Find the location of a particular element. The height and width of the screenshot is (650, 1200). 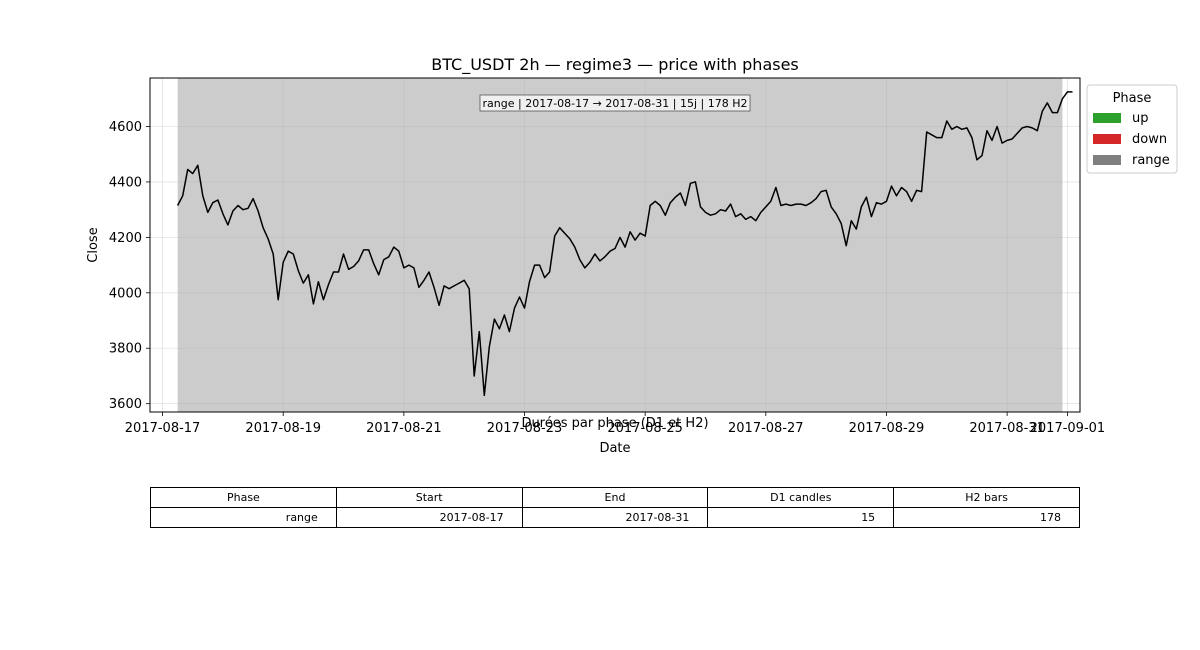

y-tick-label: 4000 is located at coordinates (125, 293).